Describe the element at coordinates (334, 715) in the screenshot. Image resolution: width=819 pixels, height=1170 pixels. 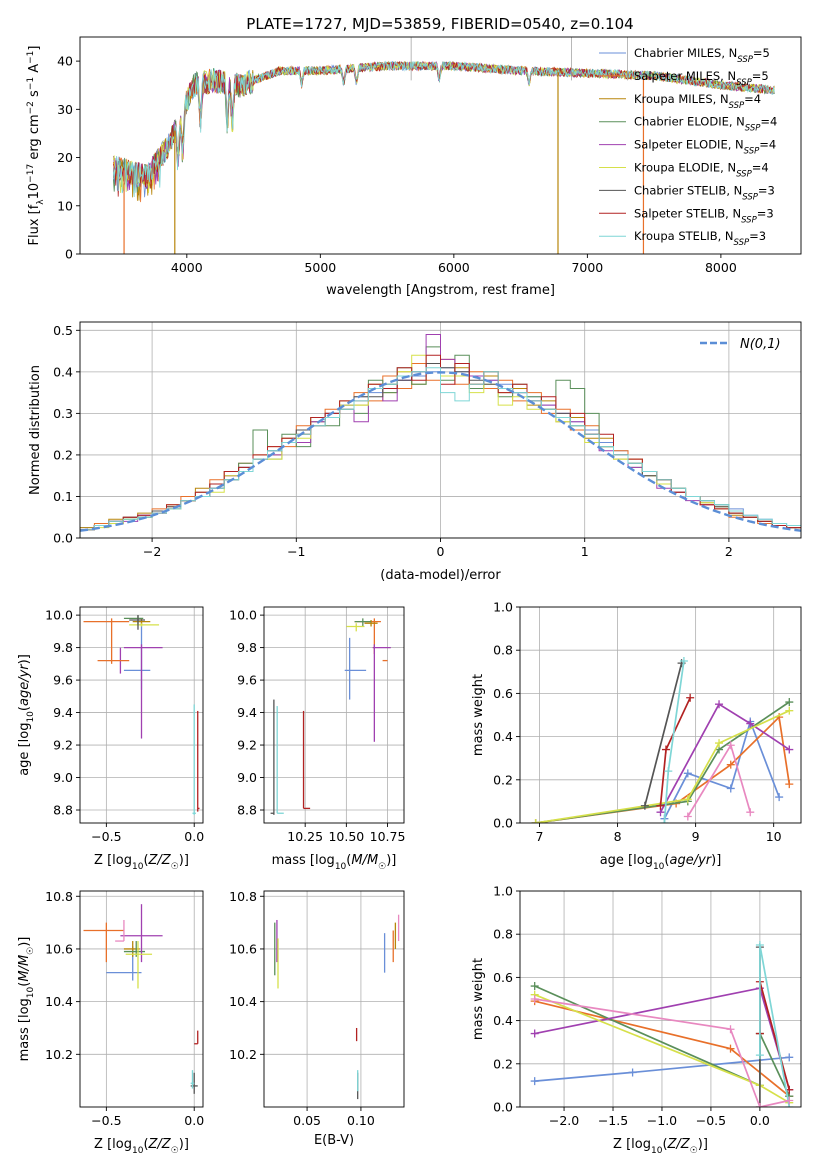
I see `plot-area-mass_age` at that location.